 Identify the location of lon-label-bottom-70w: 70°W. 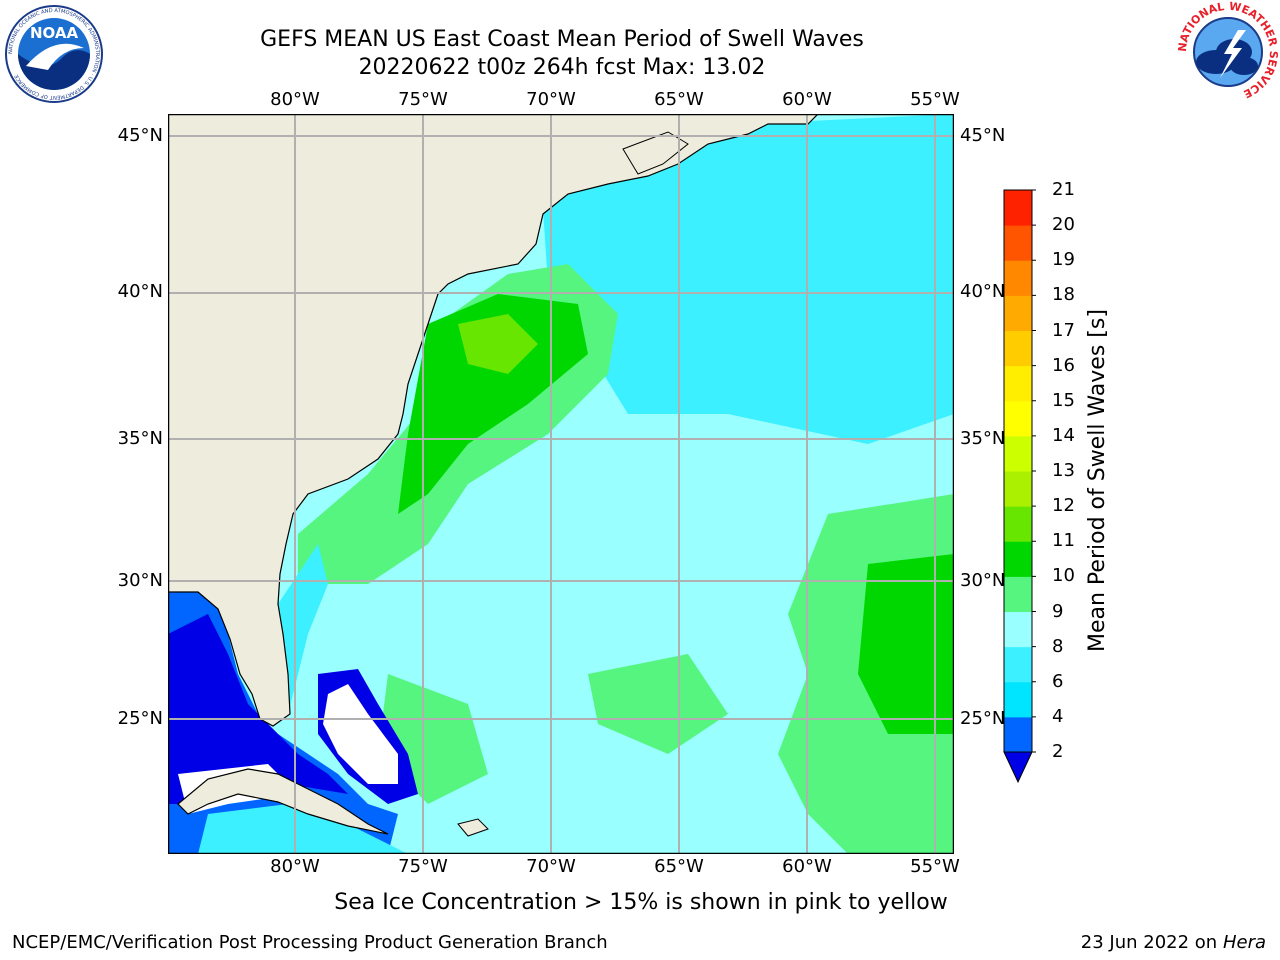
(551, 866).